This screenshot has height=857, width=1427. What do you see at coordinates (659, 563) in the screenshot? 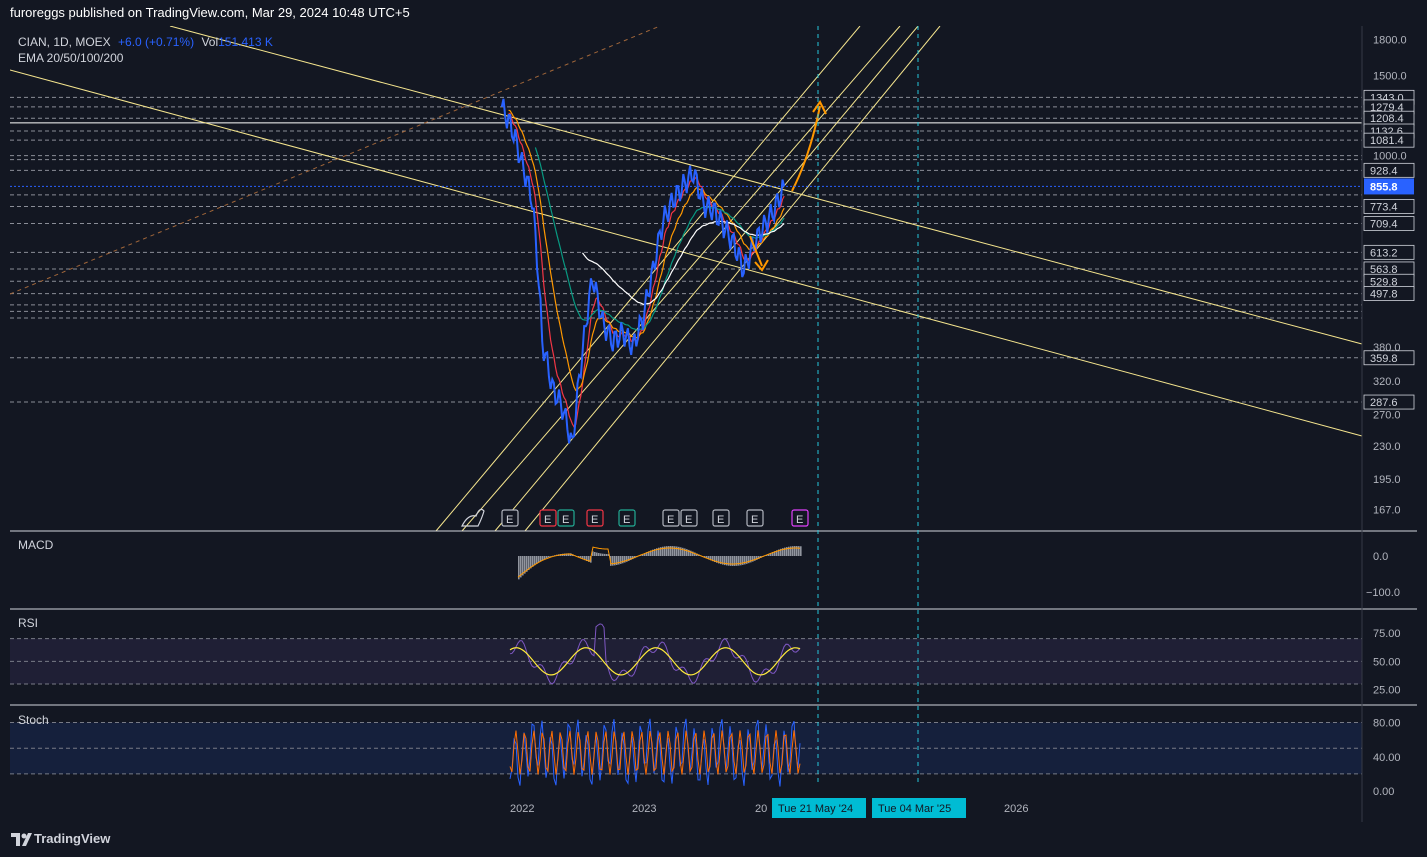
I see `macd-pane` at bounding box center [659, 563].